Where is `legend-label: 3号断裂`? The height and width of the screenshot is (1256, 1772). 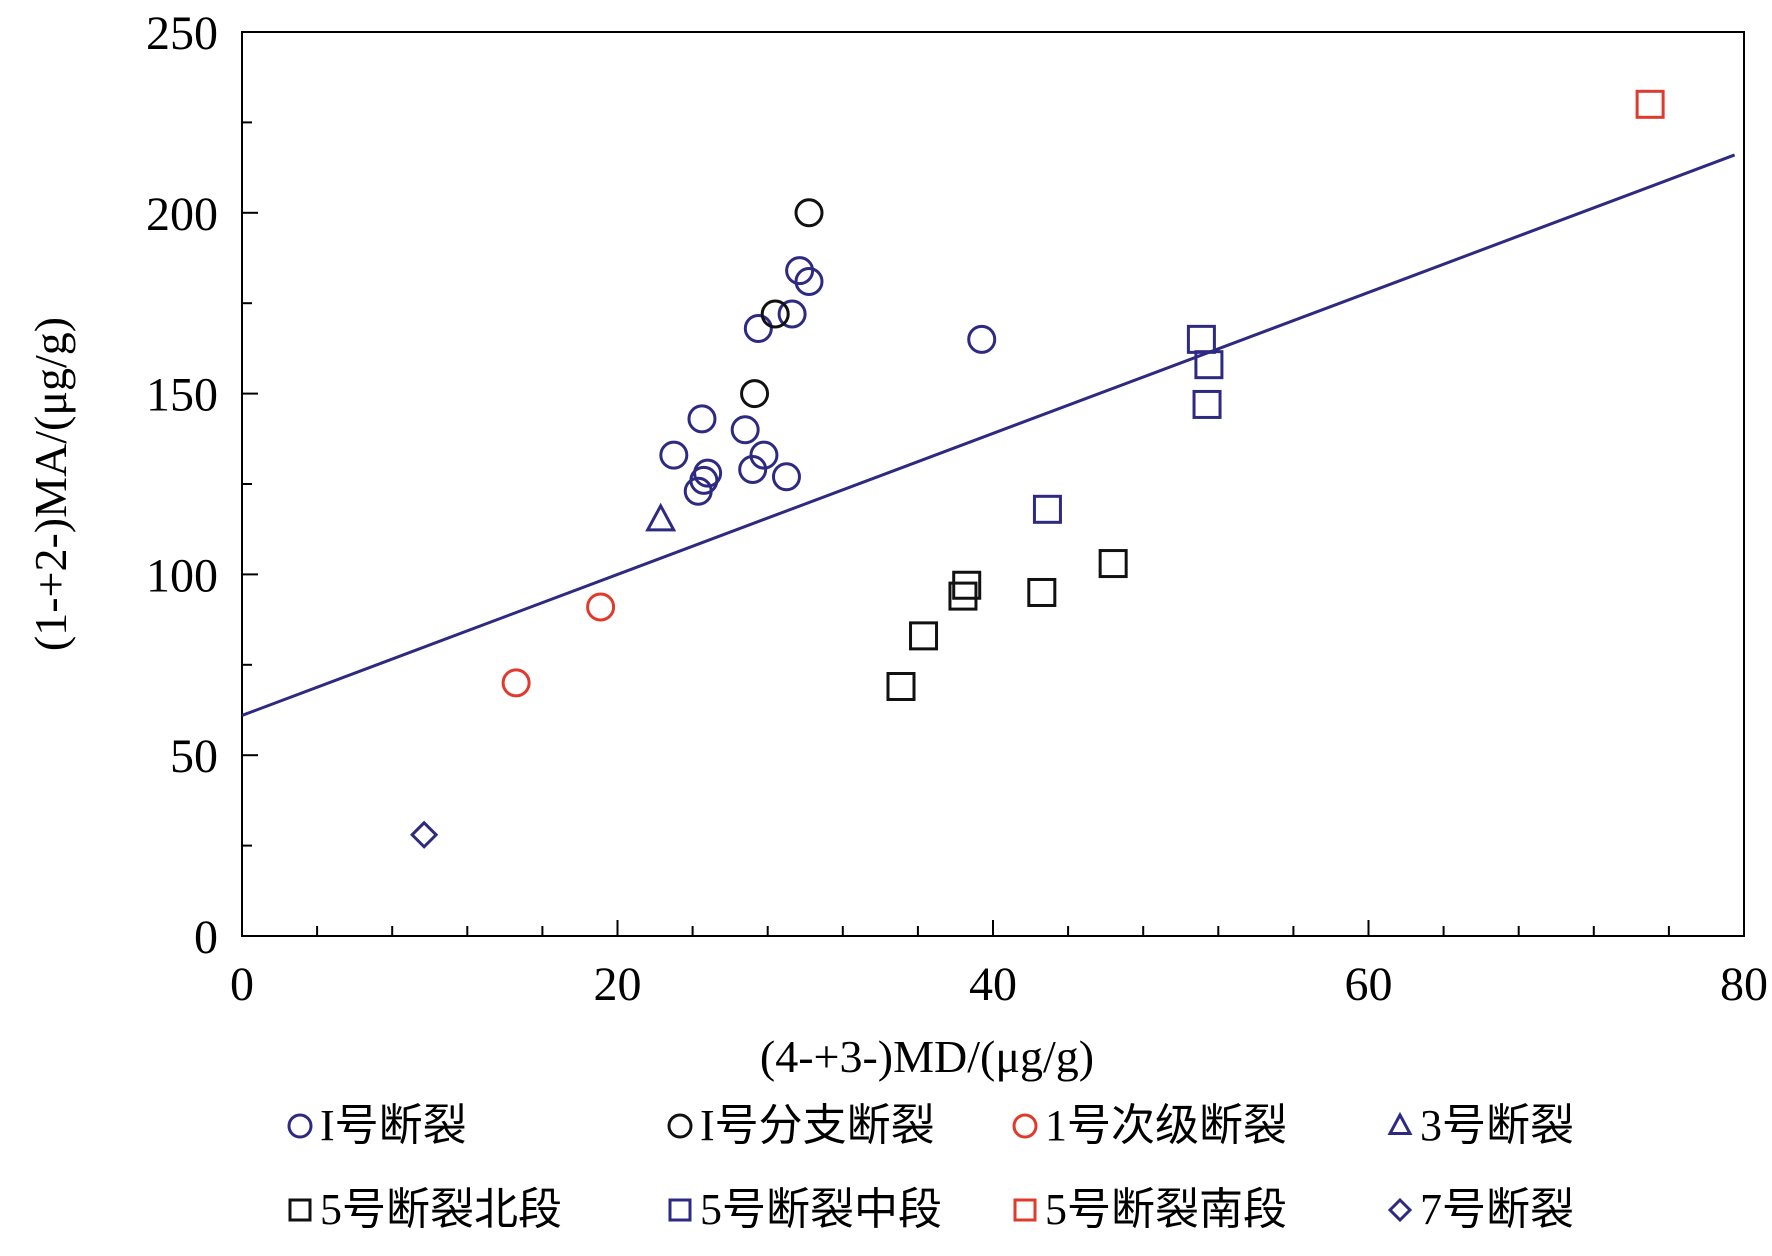
legend-label: 3号断裂 is located at coordinates (1497, 1125).